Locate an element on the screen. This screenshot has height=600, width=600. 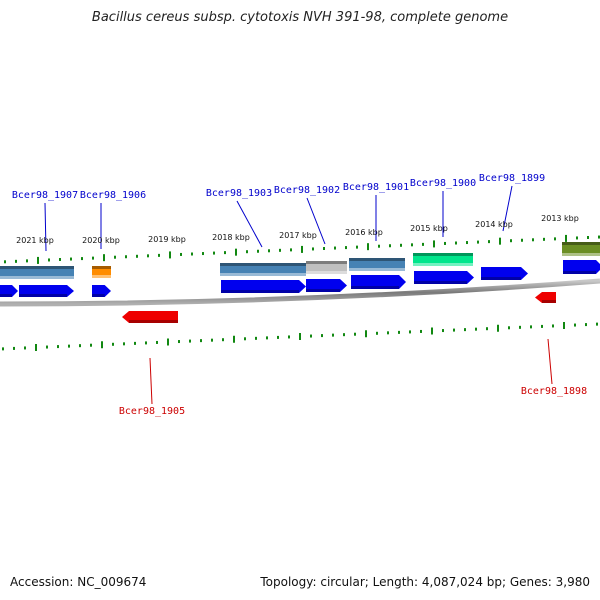
kbp-label: 2015 kbp is located at coordinates (429, 228).